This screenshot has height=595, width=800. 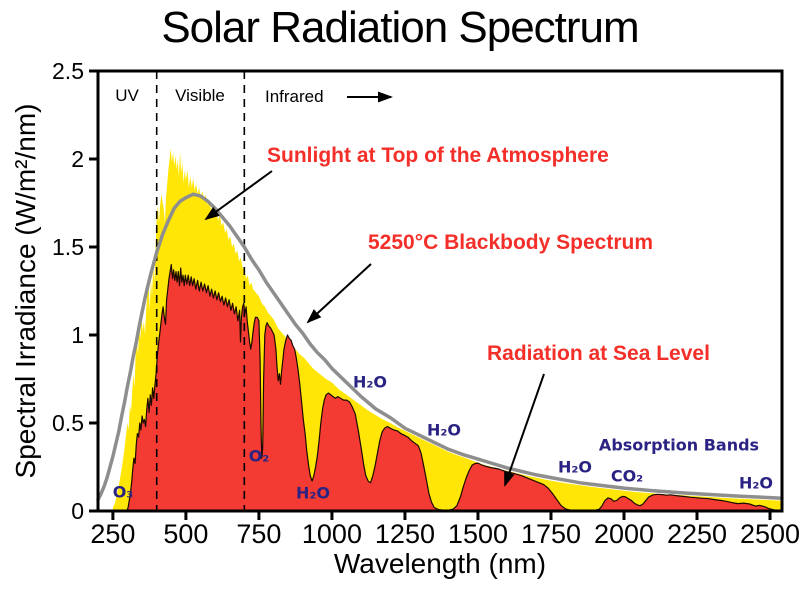 I want to click on absorption-bands-label: Absorption Bands, so click(x=679, y=445).